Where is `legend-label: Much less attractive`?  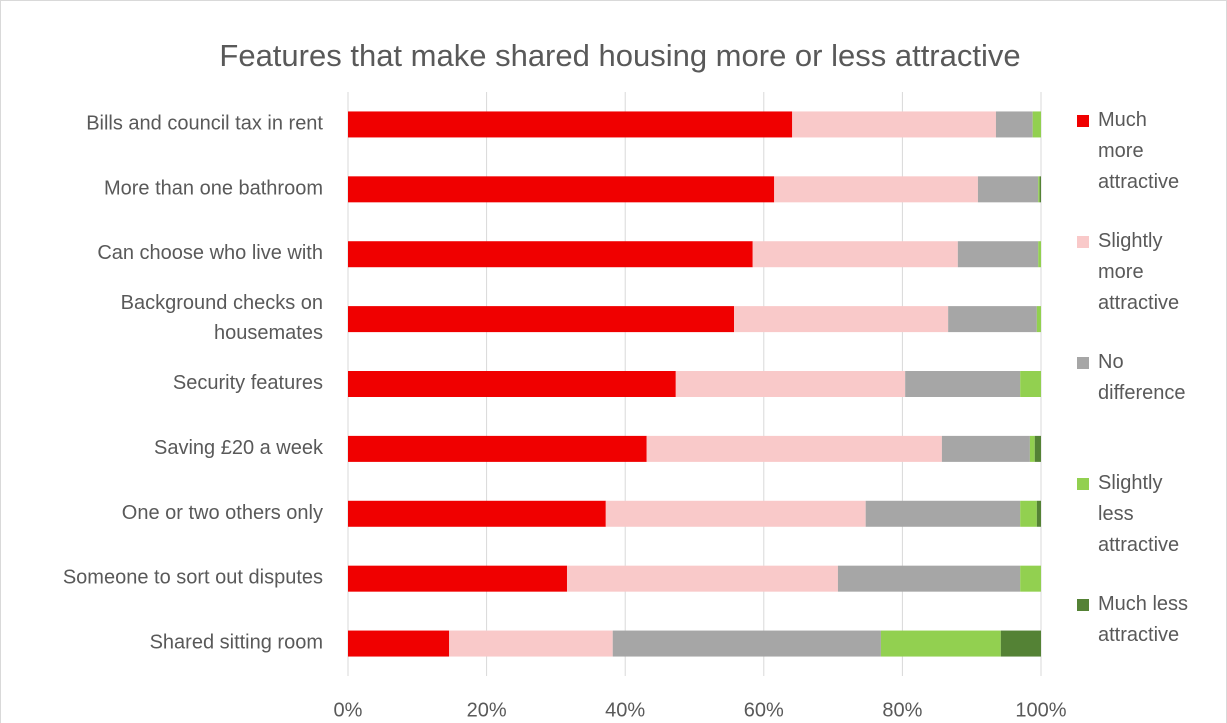 legend-label: Much less attractive is located at coordinates (1143, 619).